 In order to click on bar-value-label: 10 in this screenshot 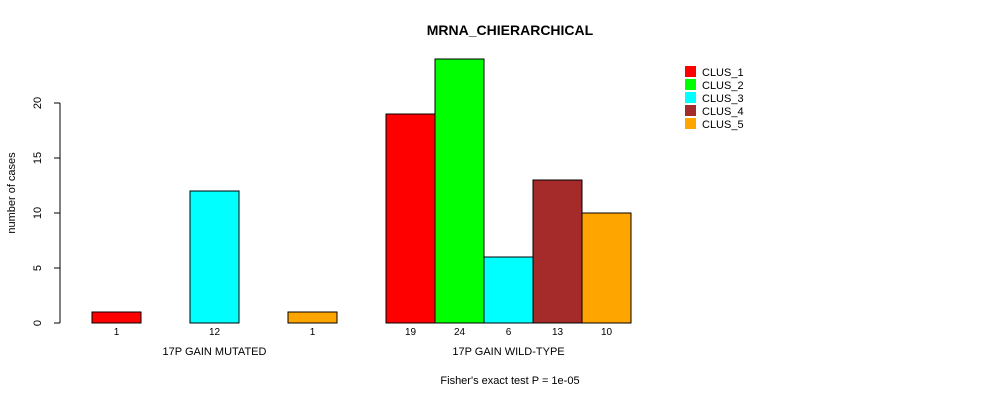, I will do `click(607, 332)`.